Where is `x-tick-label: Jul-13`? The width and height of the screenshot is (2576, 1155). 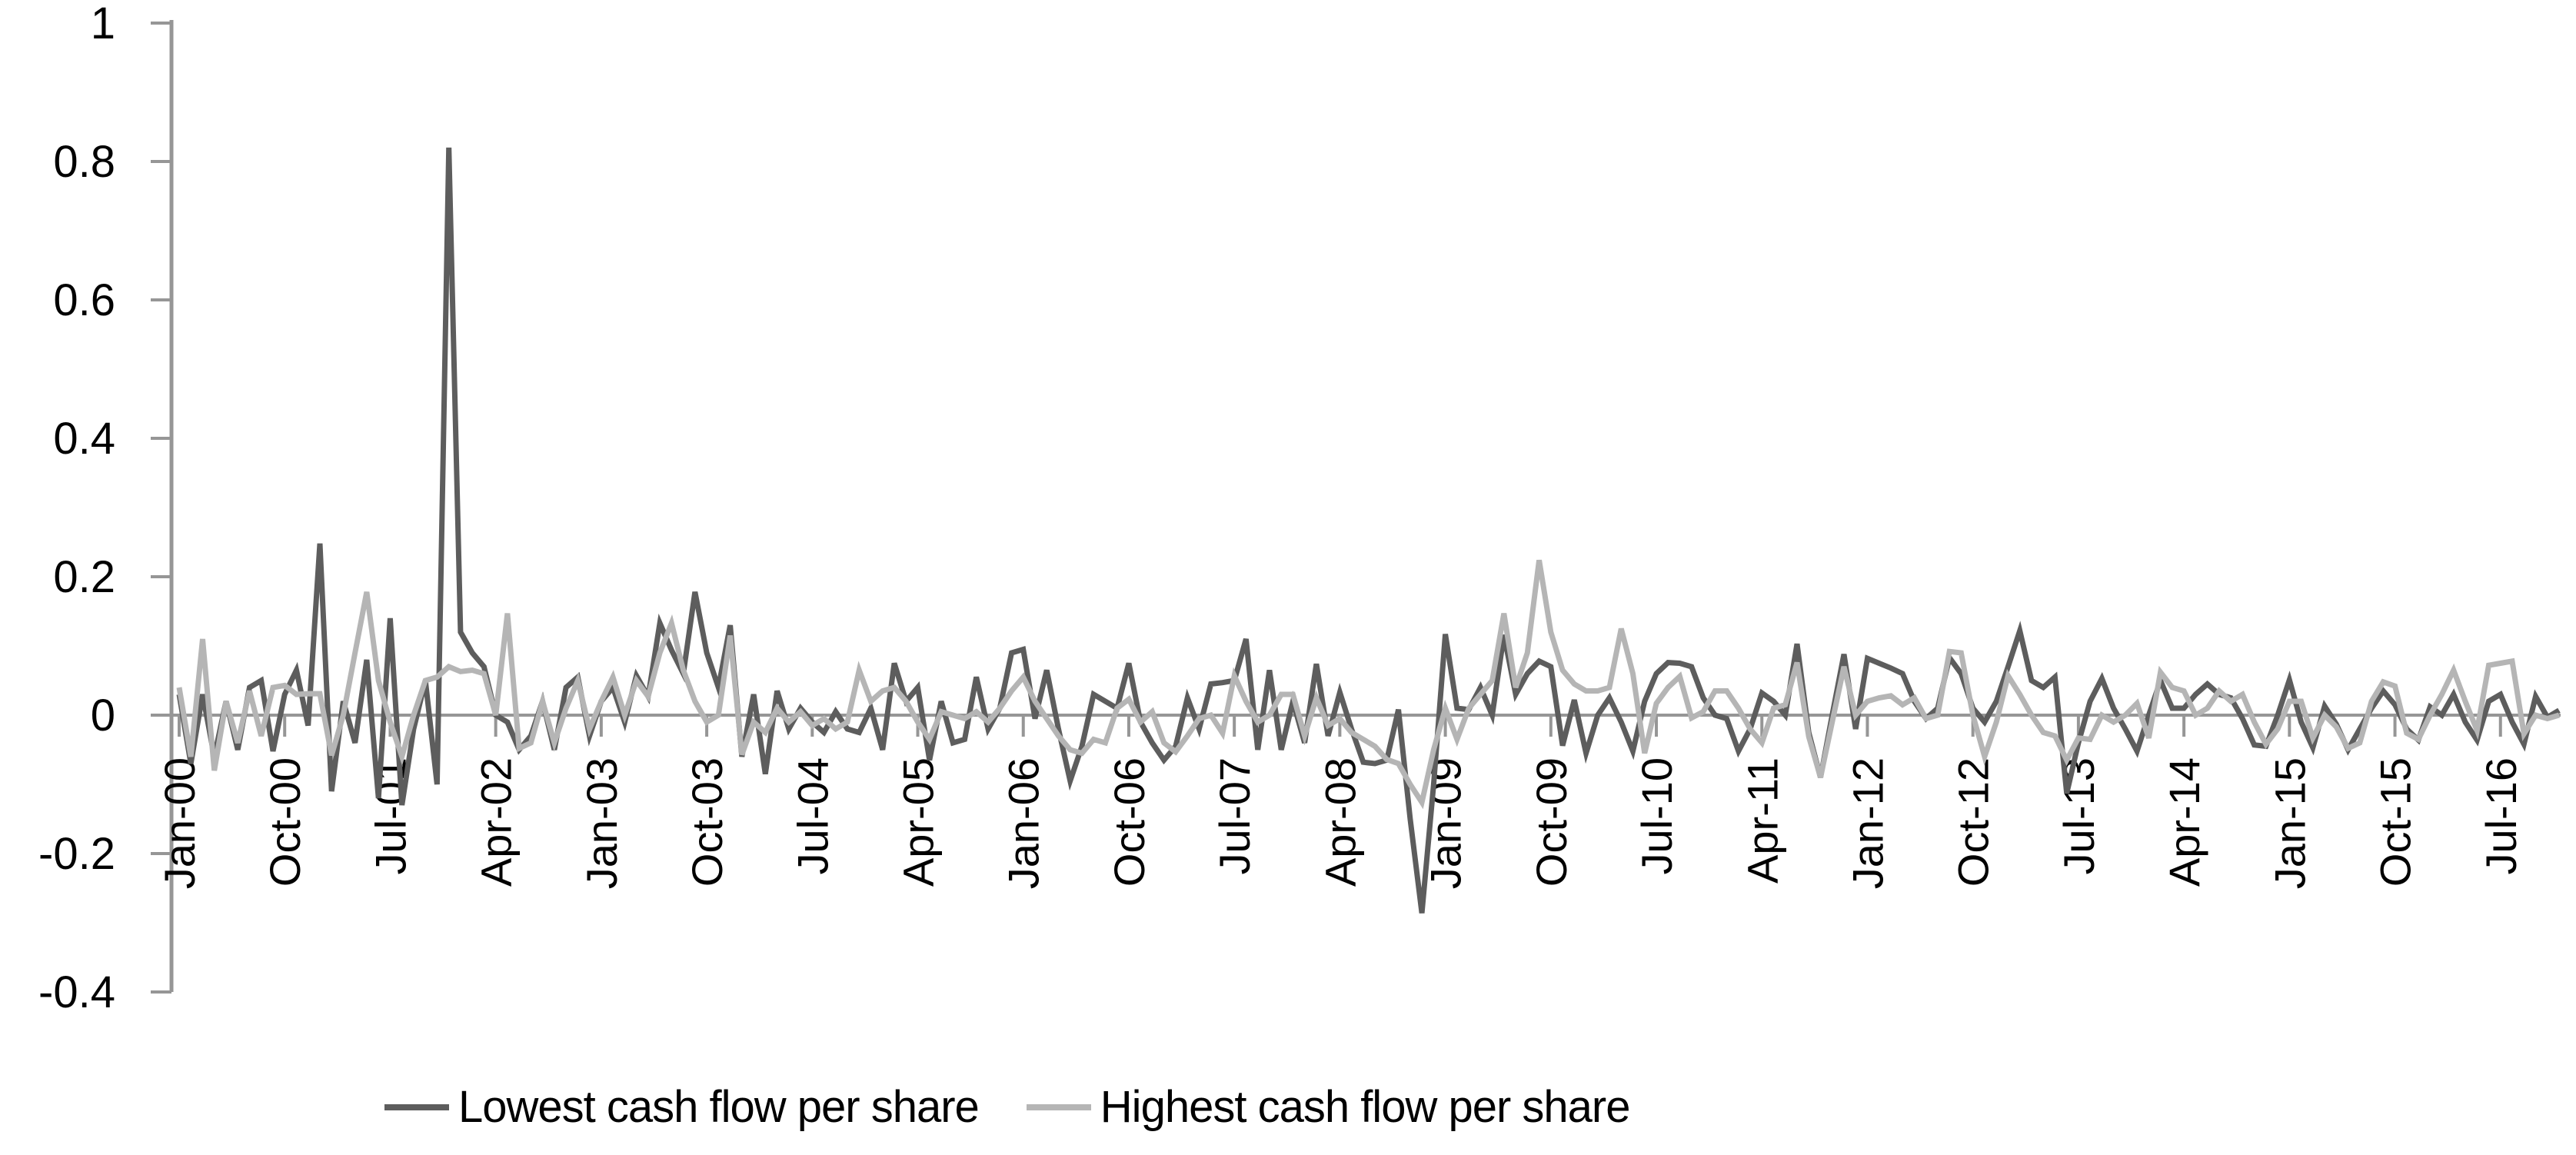
x-tick-label: Jul-13 is located at coordinates (2079, 816).